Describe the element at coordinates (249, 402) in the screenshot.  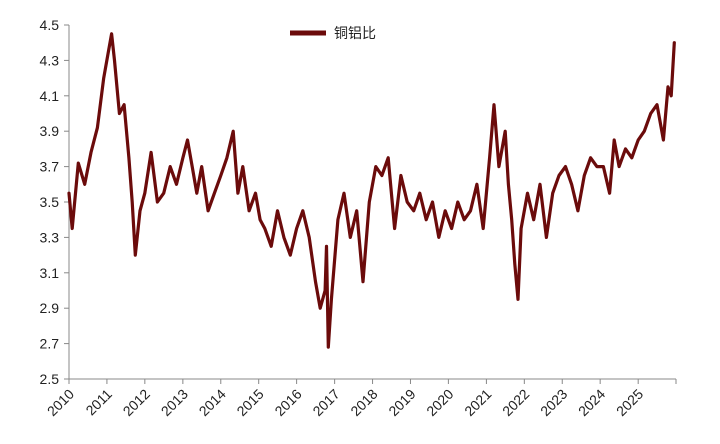
I see `x-tick-label: 2015` at that location.